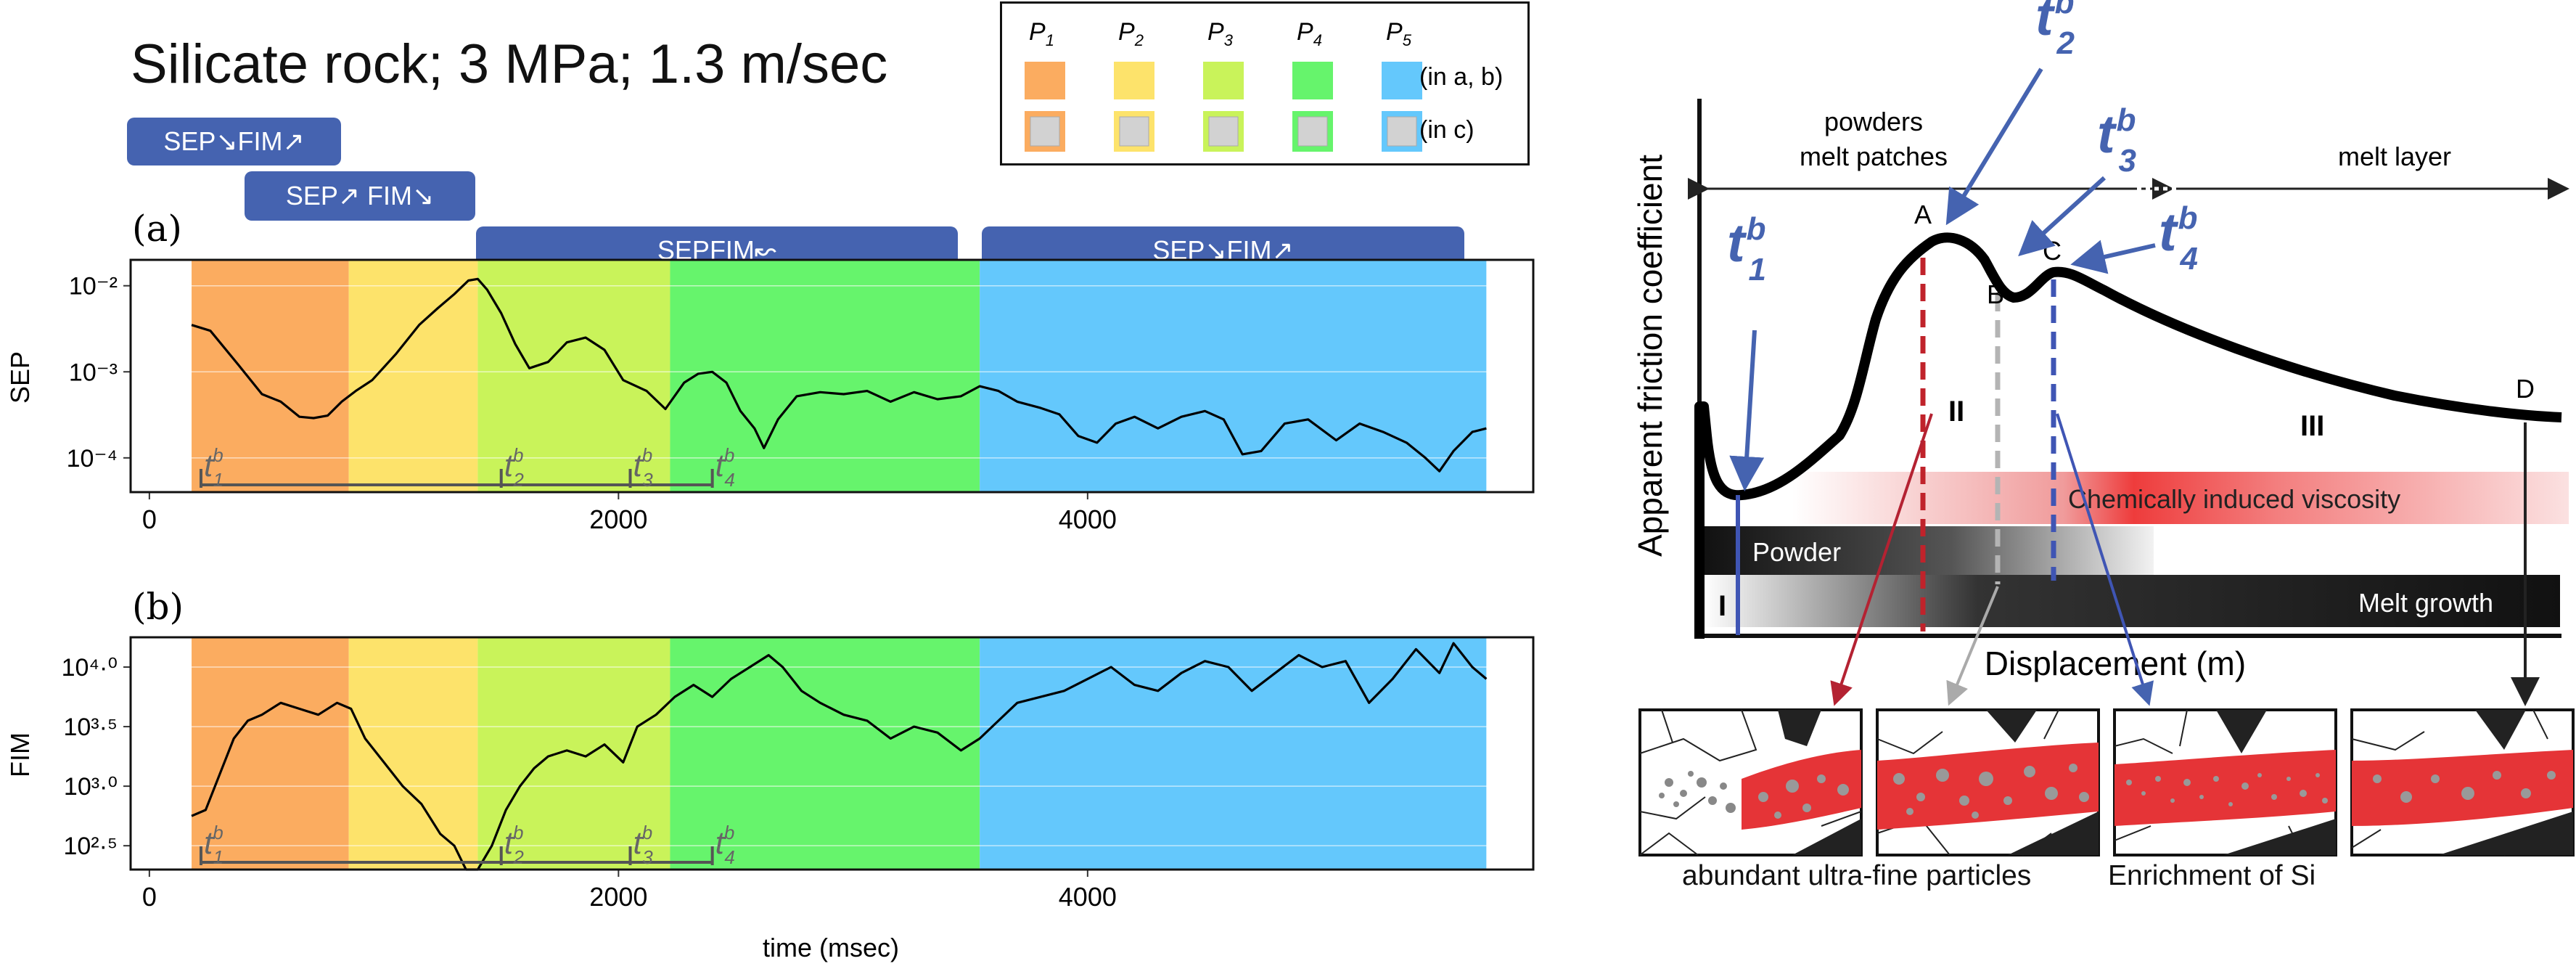 This screenshot has height=969, width=2576. What do you see at coordinates (2116, 140) in the screenshot?
I see `t3-label: tb 3` at bounding box center [2116, 140].